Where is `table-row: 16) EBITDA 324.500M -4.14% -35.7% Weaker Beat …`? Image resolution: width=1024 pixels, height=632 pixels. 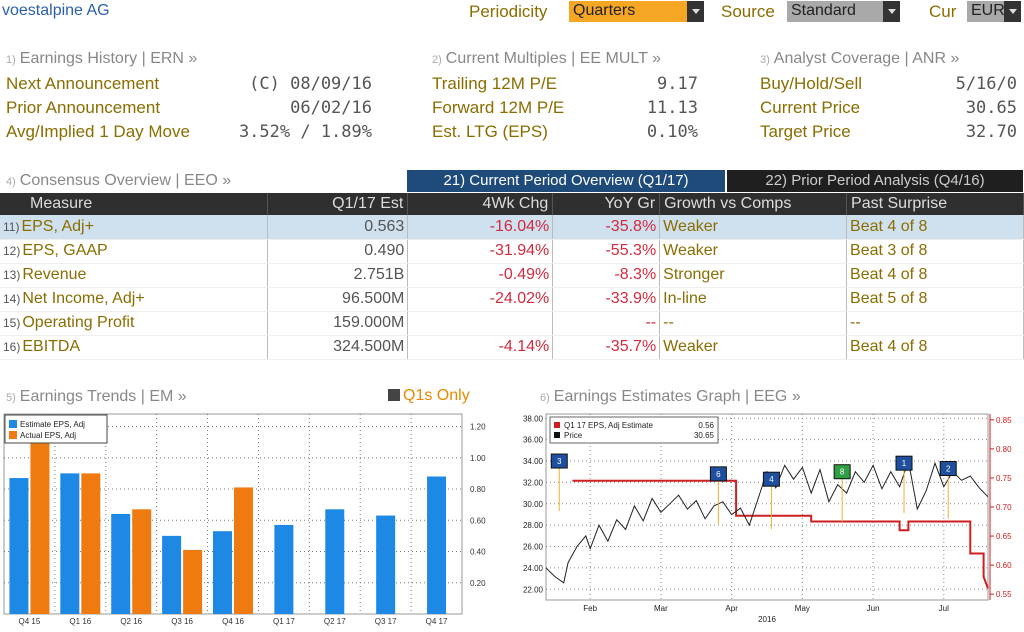
table-row: 16) EBITDA 324.500M -4.14% -35.7% Weaker Beat … is located at coordinates (512, 347).